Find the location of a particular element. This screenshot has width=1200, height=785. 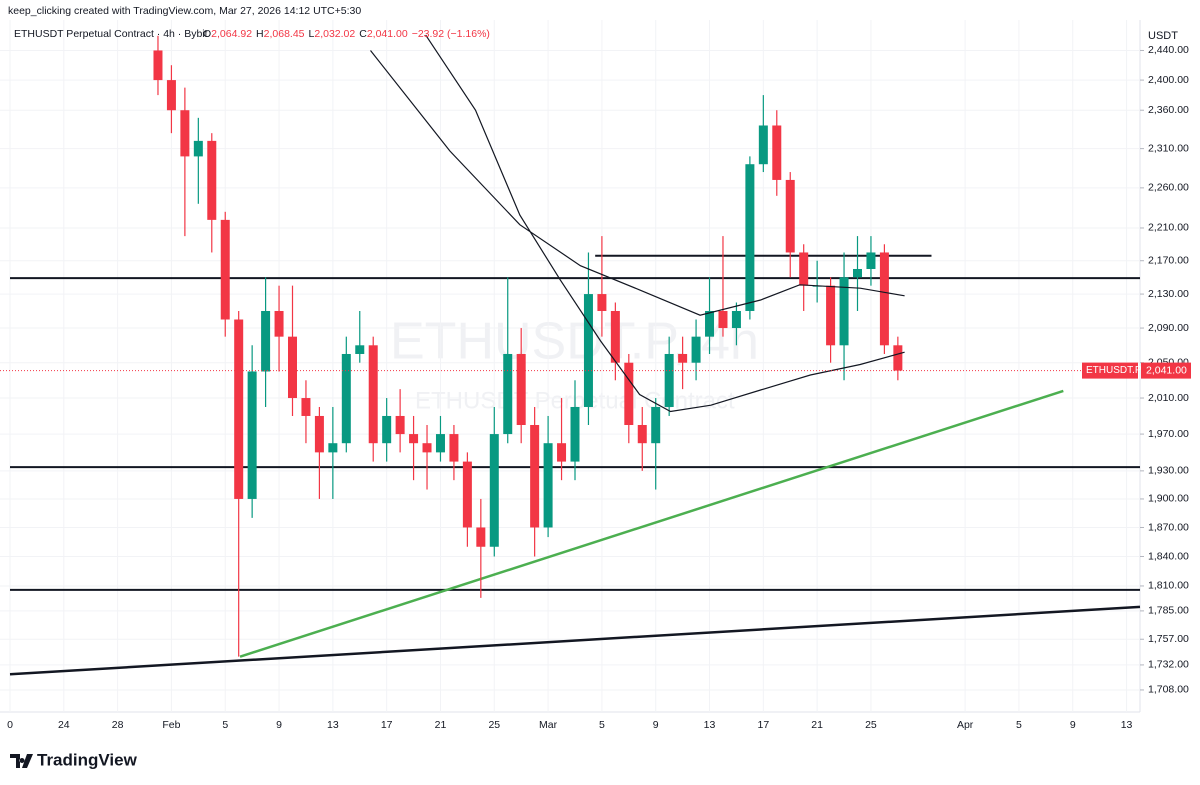

y-tick-label: 1,785.00 is located at coordinates (1168, 611).